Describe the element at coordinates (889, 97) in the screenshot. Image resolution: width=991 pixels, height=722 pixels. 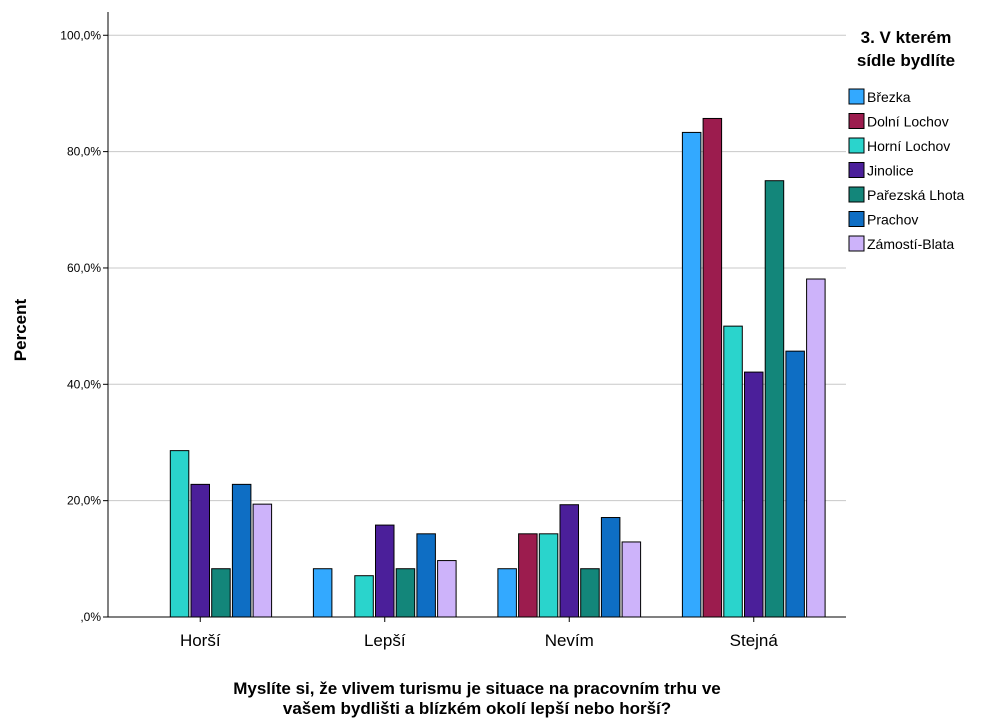
I see `legend-label: Březka` at that location.